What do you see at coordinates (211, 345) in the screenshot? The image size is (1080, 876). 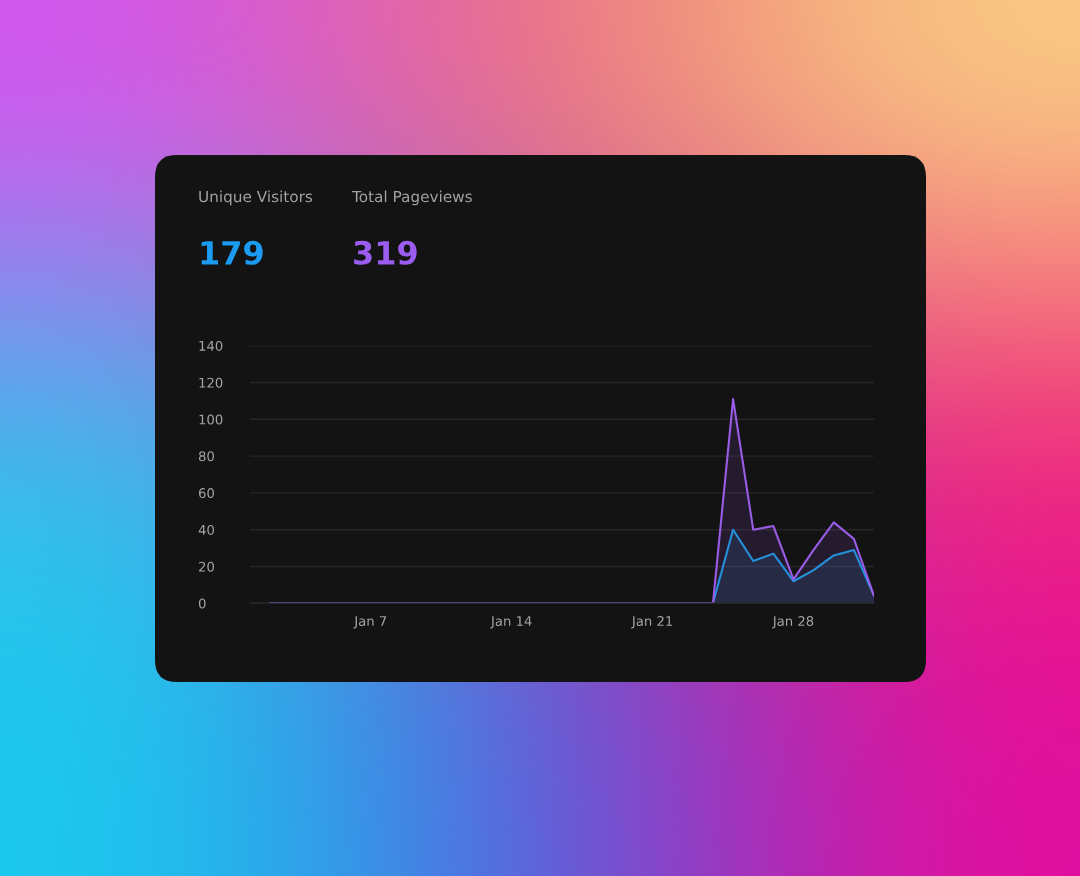 I see `y-tick-label: 140` at bounding box center [211, 345].